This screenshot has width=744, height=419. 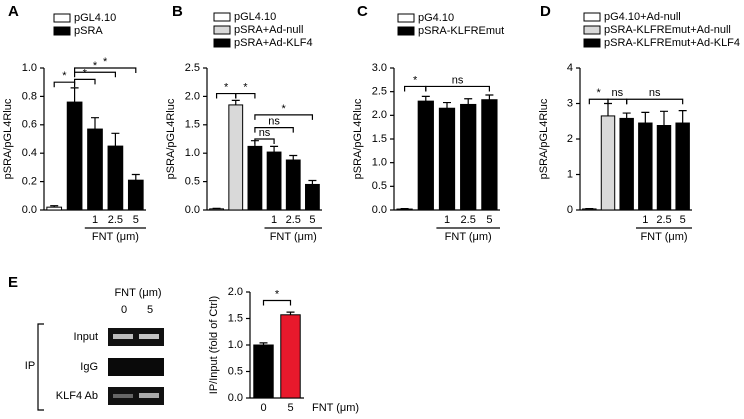 What do you see at coordinates (13, 11) in the screenshot?
I see `panel-letter: A` at bounding box center [13, 11].